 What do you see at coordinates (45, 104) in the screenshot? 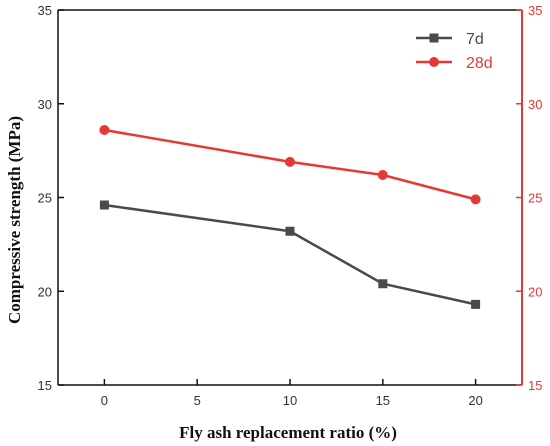
I see `left-tick-label: 30` at bounding box center [45, 104].